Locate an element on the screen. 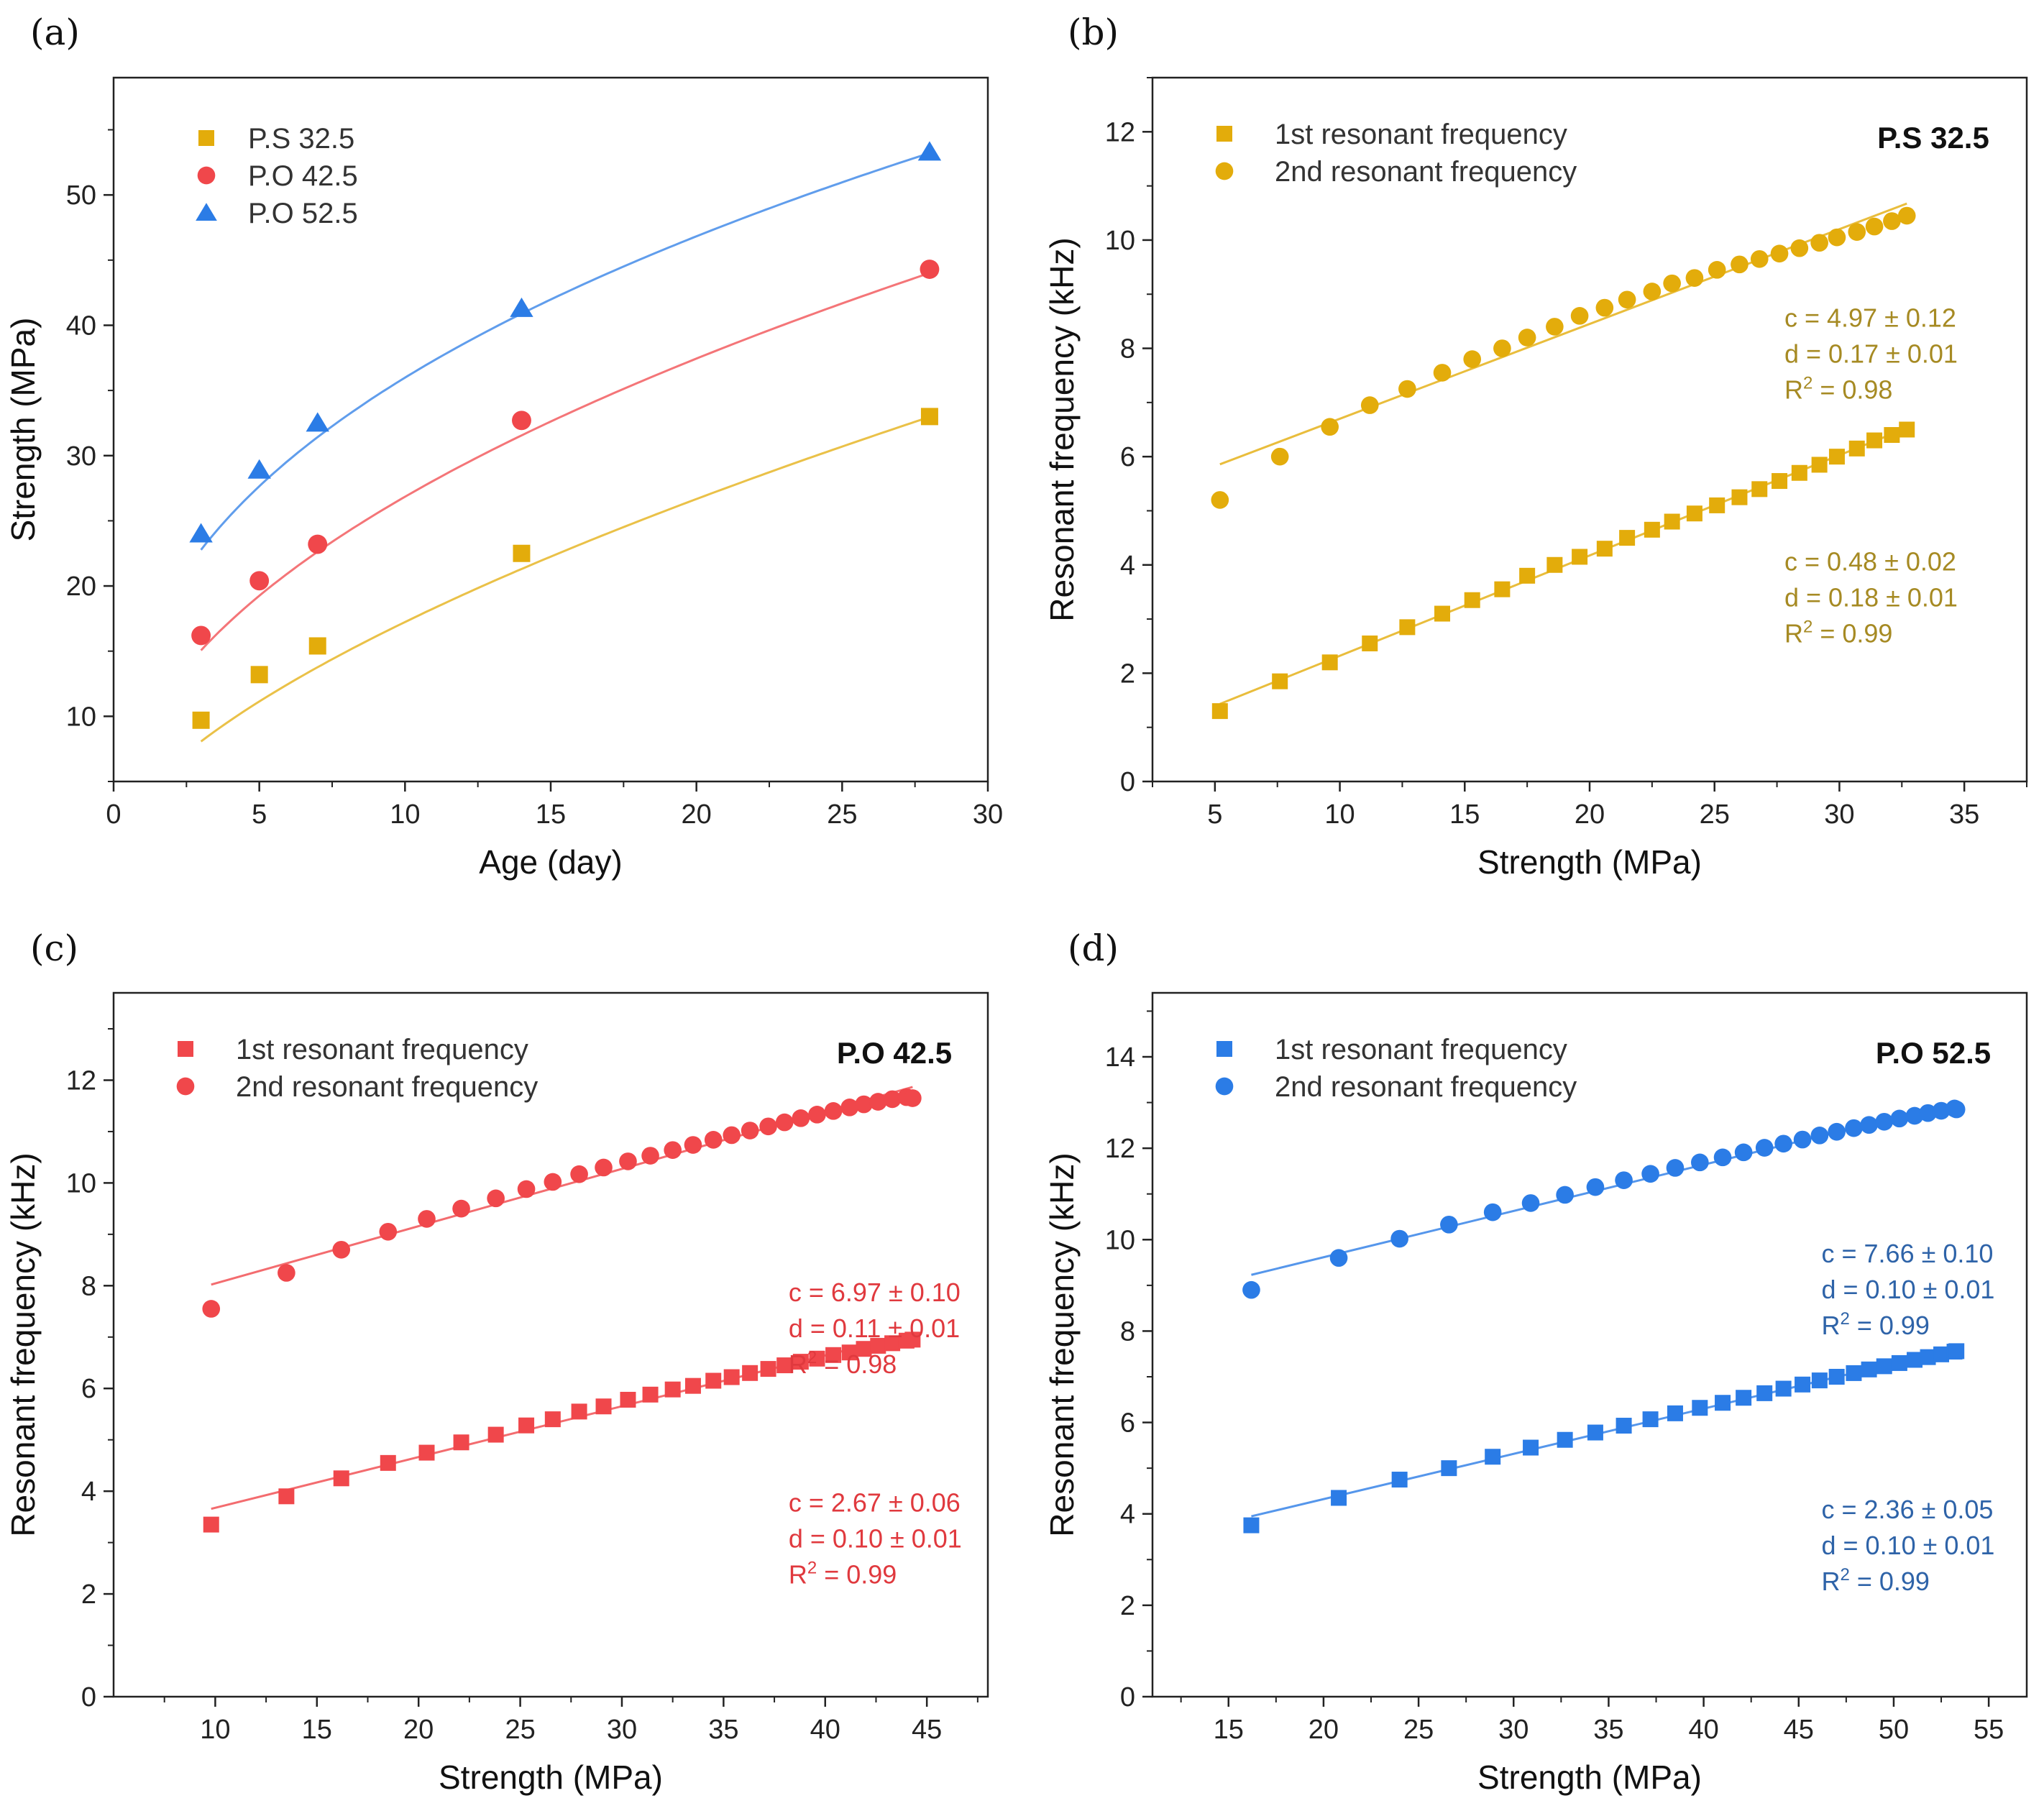 Image resolution: width=2044 pixels, height=1811 pixels. fit-curve is located at coordinates (565, 579).